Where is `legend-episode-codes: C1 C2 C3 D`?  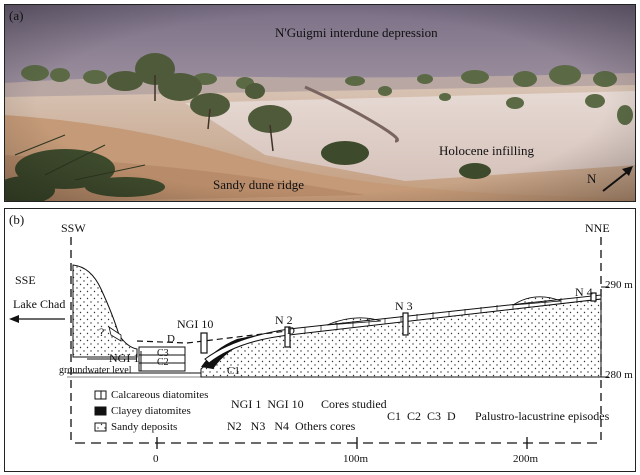
legend-episode-codes: C1 C2 C3 D is located at coordinates (421, 416).